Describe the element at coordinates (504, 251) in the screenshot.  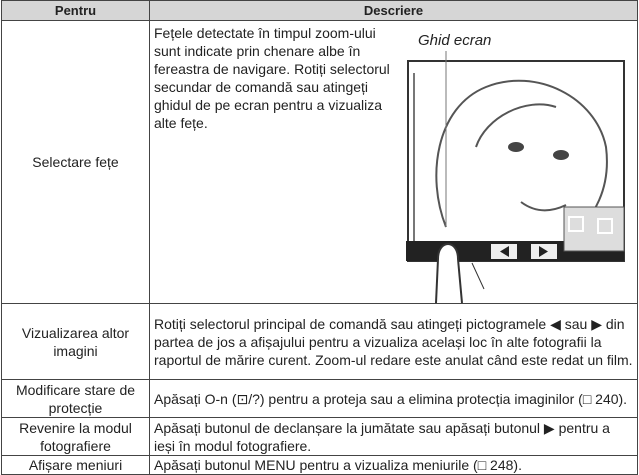
I see `prev-arrow` at that location.